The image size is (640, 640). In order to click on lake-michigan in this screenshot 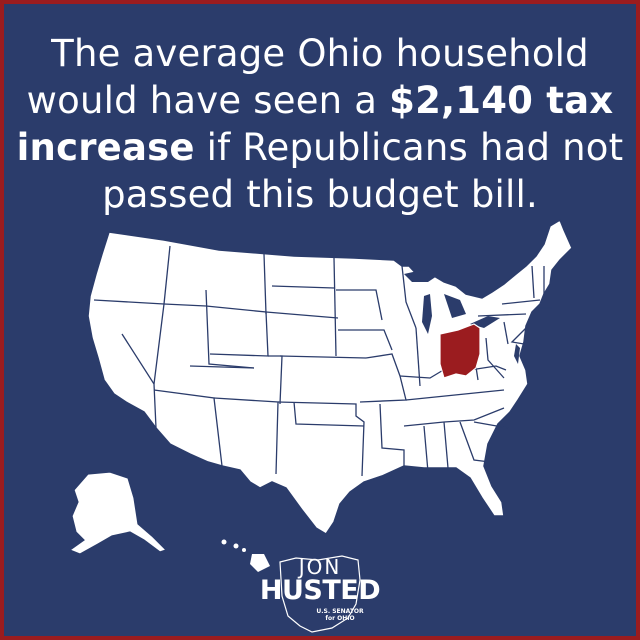, I will do `click(427, 314)`.